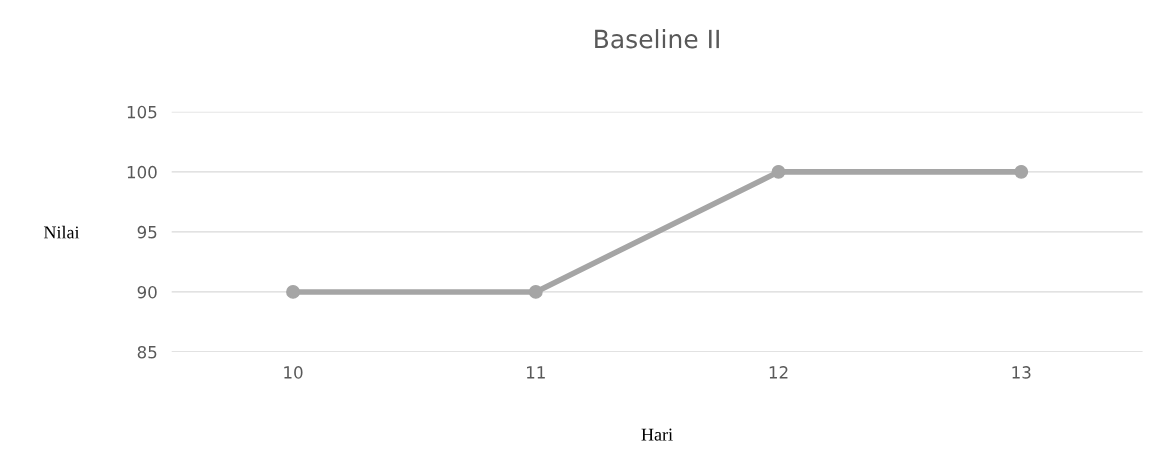 Image resolution: width=1160 pixels, height=468 pixels. I want to click on x-tick-label: 10, so click(293, 372).